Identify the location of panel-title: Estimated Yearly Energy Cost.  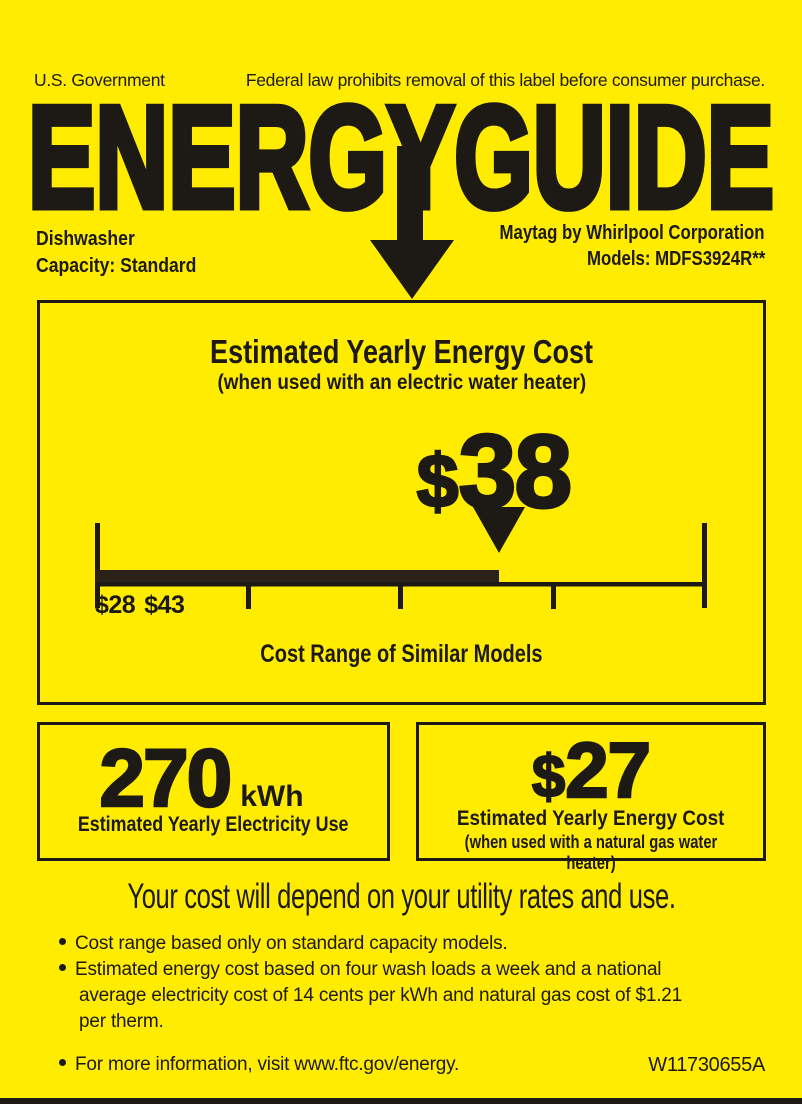
(401, 351).